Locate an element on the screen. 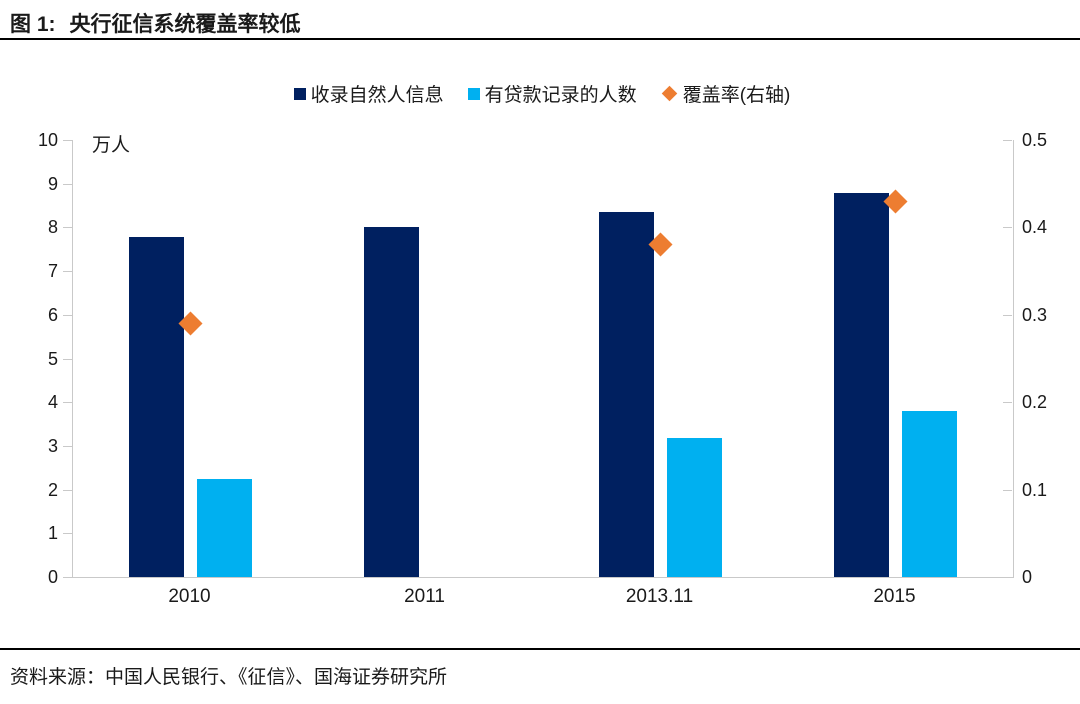 This screenshot has height=704, width=1080. left-axis-tick-6: 6 is located at coordinates (52, 314).